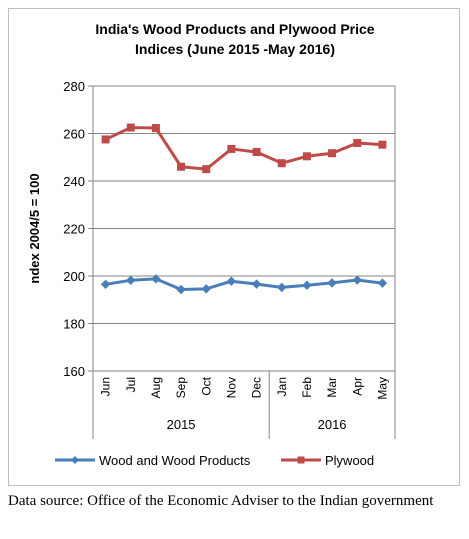 This screenshot has height=539, width=469. What do you see at coordinates (332, 387) in the screenshot?
I see `x-tick-label-9: Mar` at bounding box center [332, 387].